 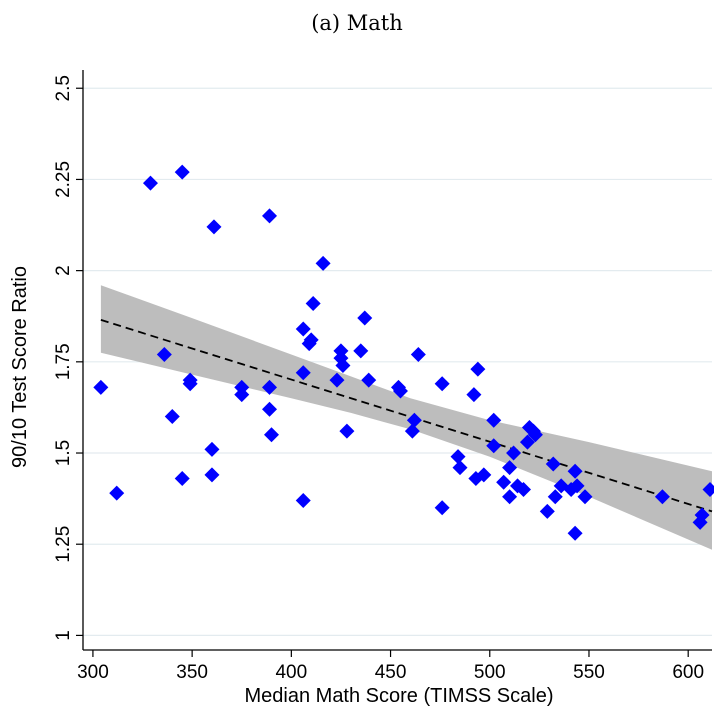 I want to click on x-axis-ticks: 300 350 400 450 500 550 600, so click(x=390, y=666).